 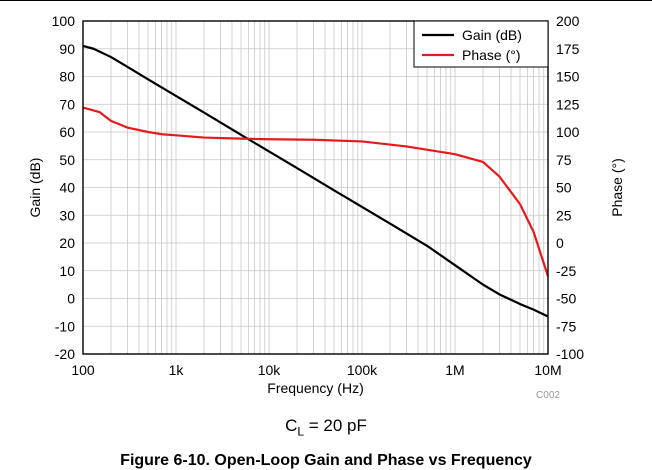 What do you see at coordinates (301, 431) in the screenshot?
I see `cl-subscript: L` at bounding box center [301, 431].